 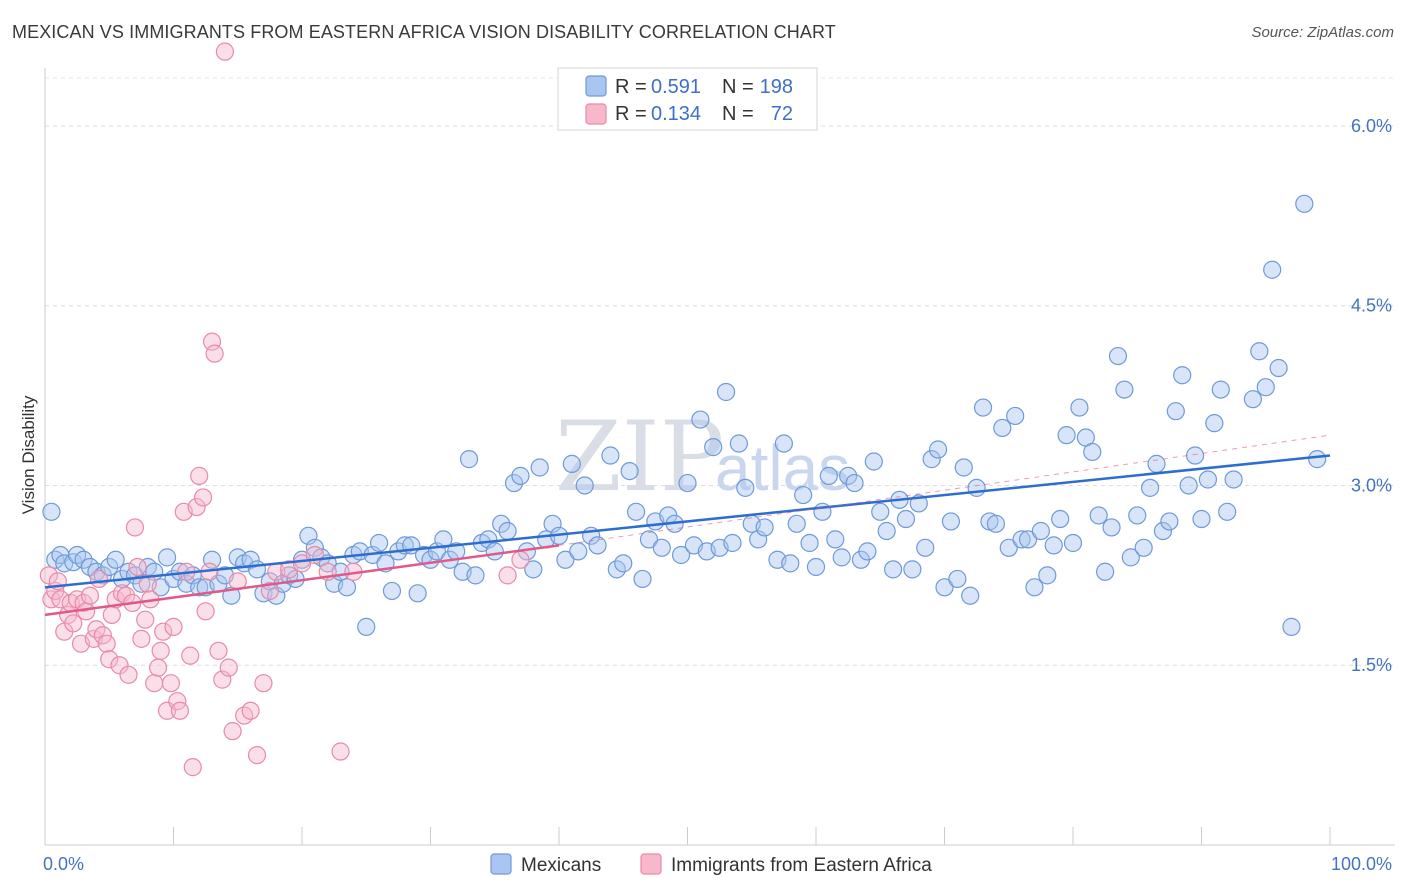 What do you see at coordinates (1371, 126) in the screenshot?
I see `y-tick-label: 6.0%` at bounding box center [1371, 126].